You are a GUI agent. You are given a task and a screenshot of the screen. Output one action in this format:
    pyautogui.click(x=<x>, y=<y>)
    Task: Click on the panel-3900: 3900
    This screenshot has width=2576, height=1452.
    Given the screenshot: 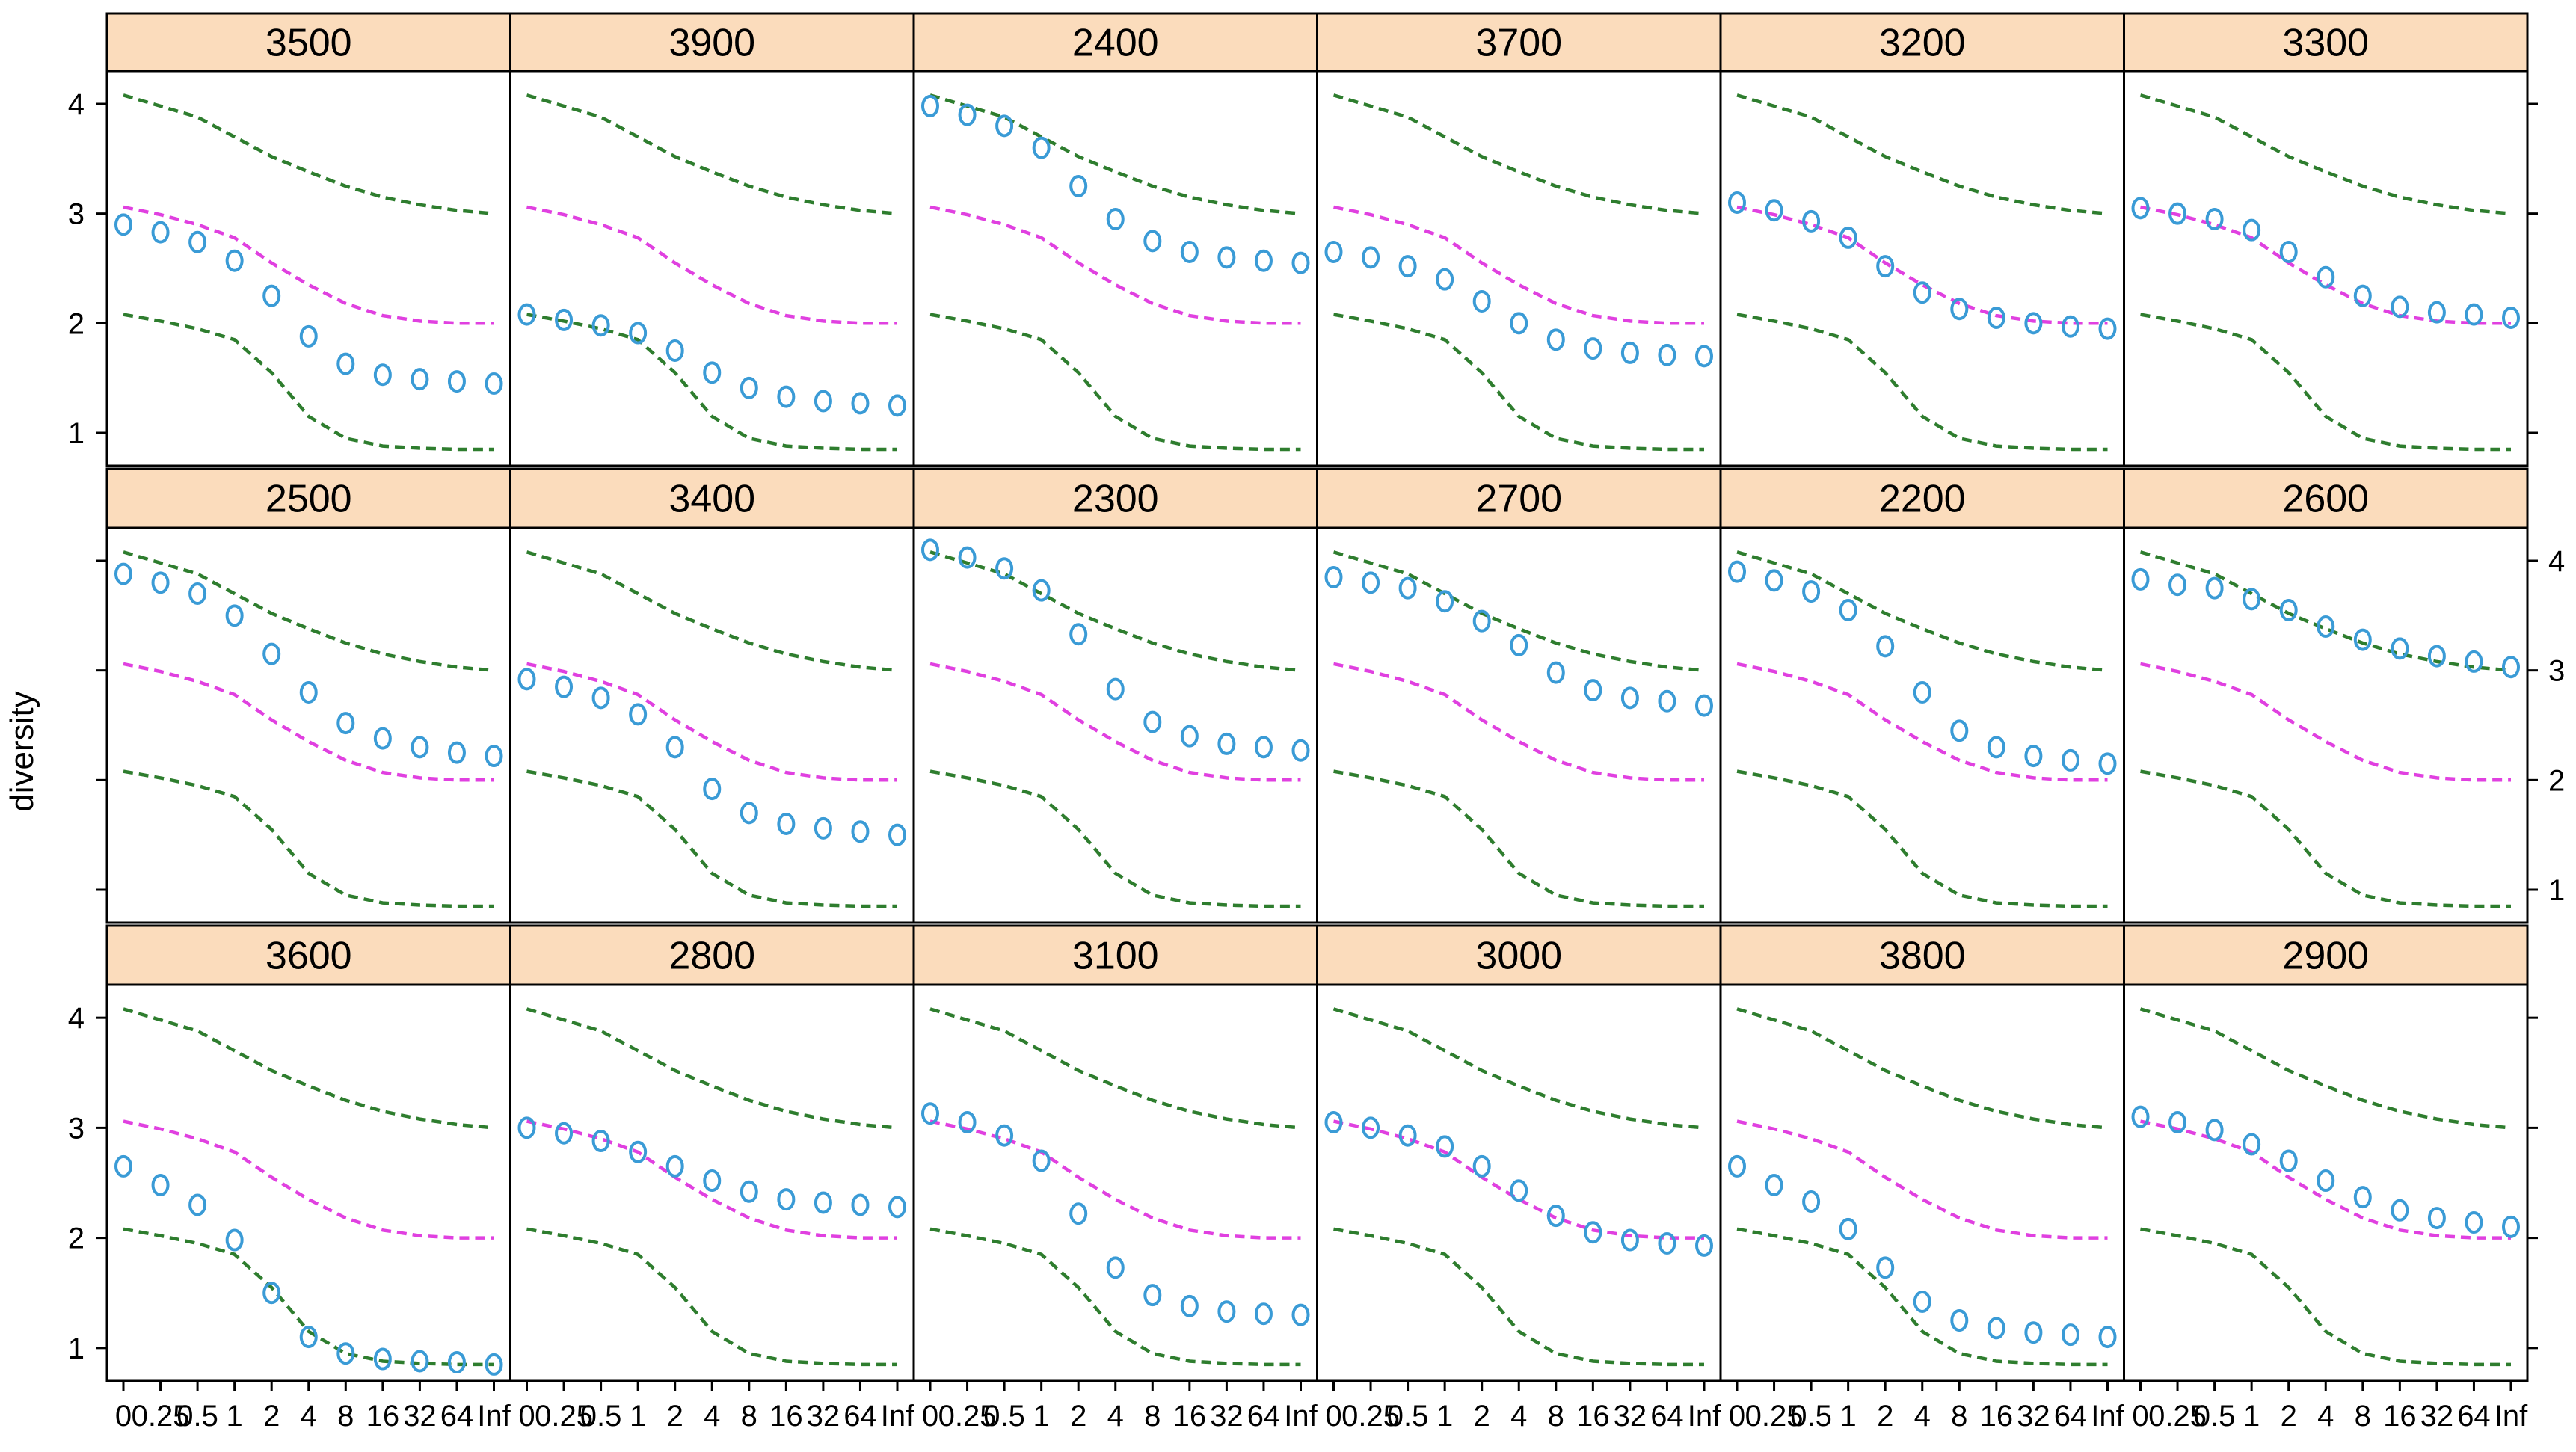 What is the action you would take?
    pyautogui.click(x=712, y=239)
    